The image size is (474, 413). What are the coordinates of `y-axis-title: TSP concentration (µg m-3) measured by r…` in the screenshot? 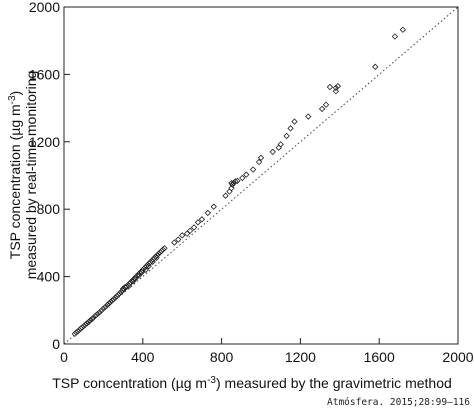 It's located at (23, 175).